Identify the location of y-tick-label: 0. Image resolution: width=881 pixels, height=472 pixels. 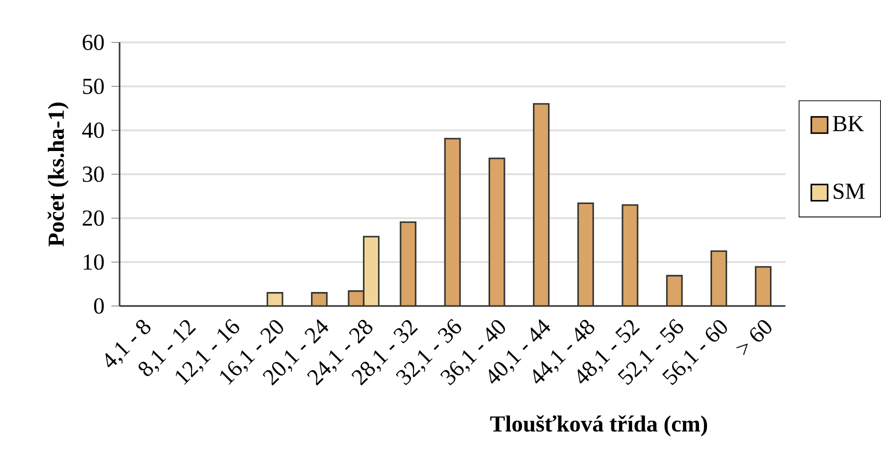
(99, 306).